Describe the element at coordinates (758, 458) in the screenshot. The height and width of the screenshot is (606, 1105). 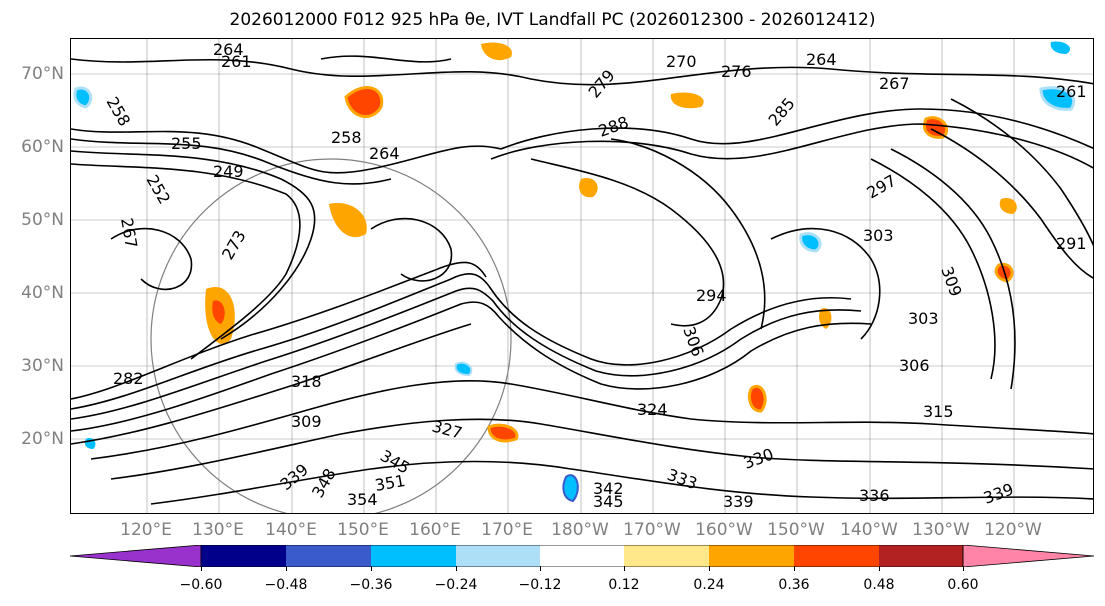
I see `contour-label: 330` at that location.